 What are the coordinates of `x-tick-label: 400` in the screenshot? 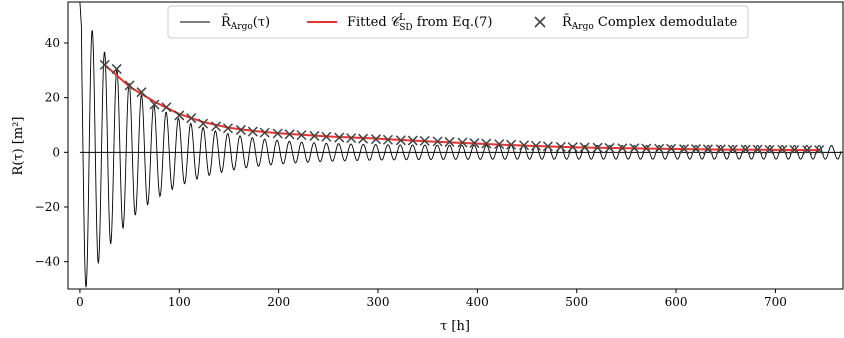 It's located at (477, 302).